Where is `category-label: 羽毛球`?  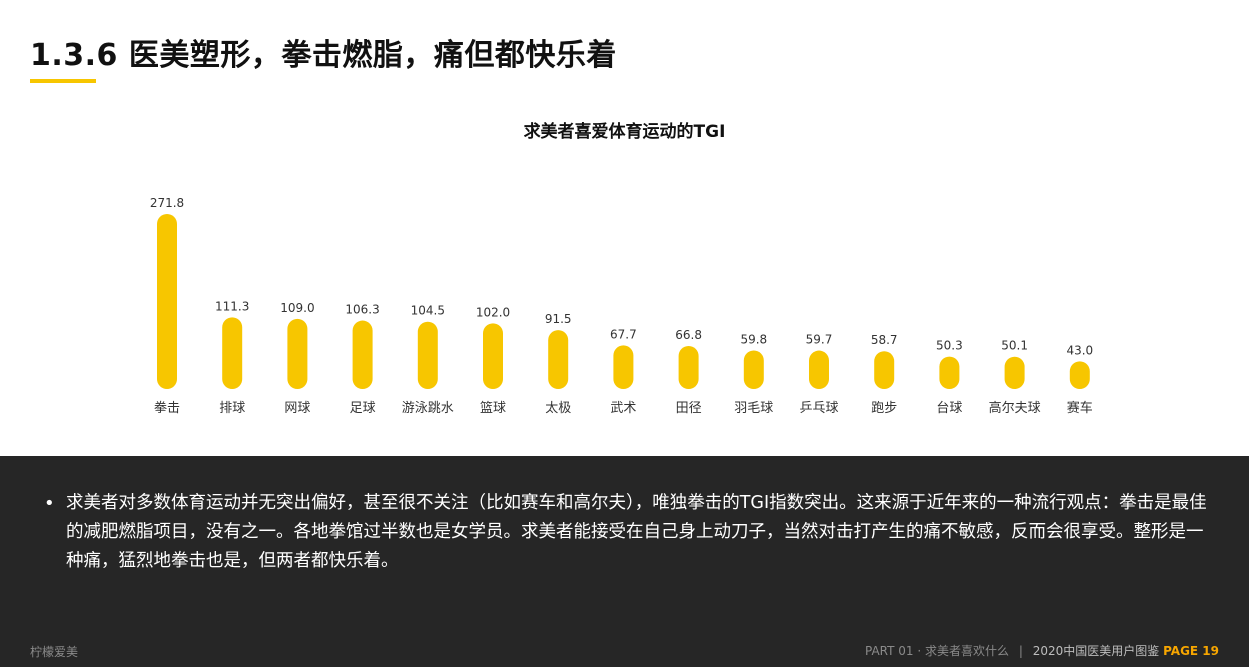
category-label: 羽毛球 is located at coordinates (753, 408).